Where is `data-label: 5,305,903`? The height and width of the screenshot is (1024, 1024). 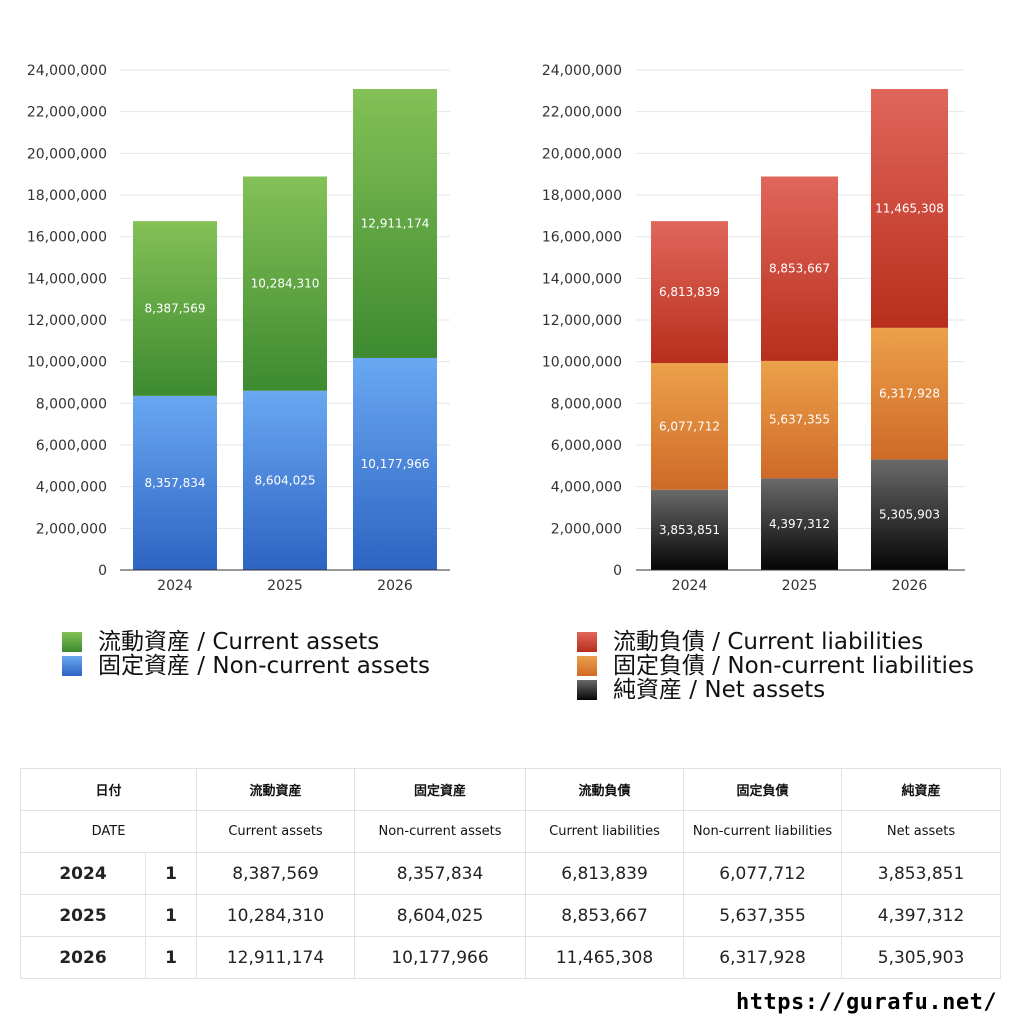 data-label: 5,305,903 is located at coordinates (909, 515).